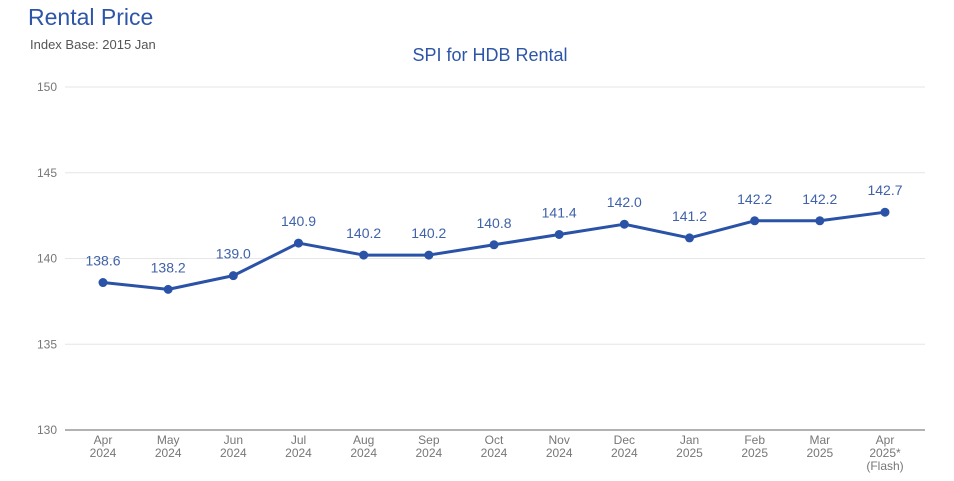 This screenshot has height=481, width=954. Describe the element at coordinates (47, 87) in the screenshot. I see `y-tick-label: 150` at that location.